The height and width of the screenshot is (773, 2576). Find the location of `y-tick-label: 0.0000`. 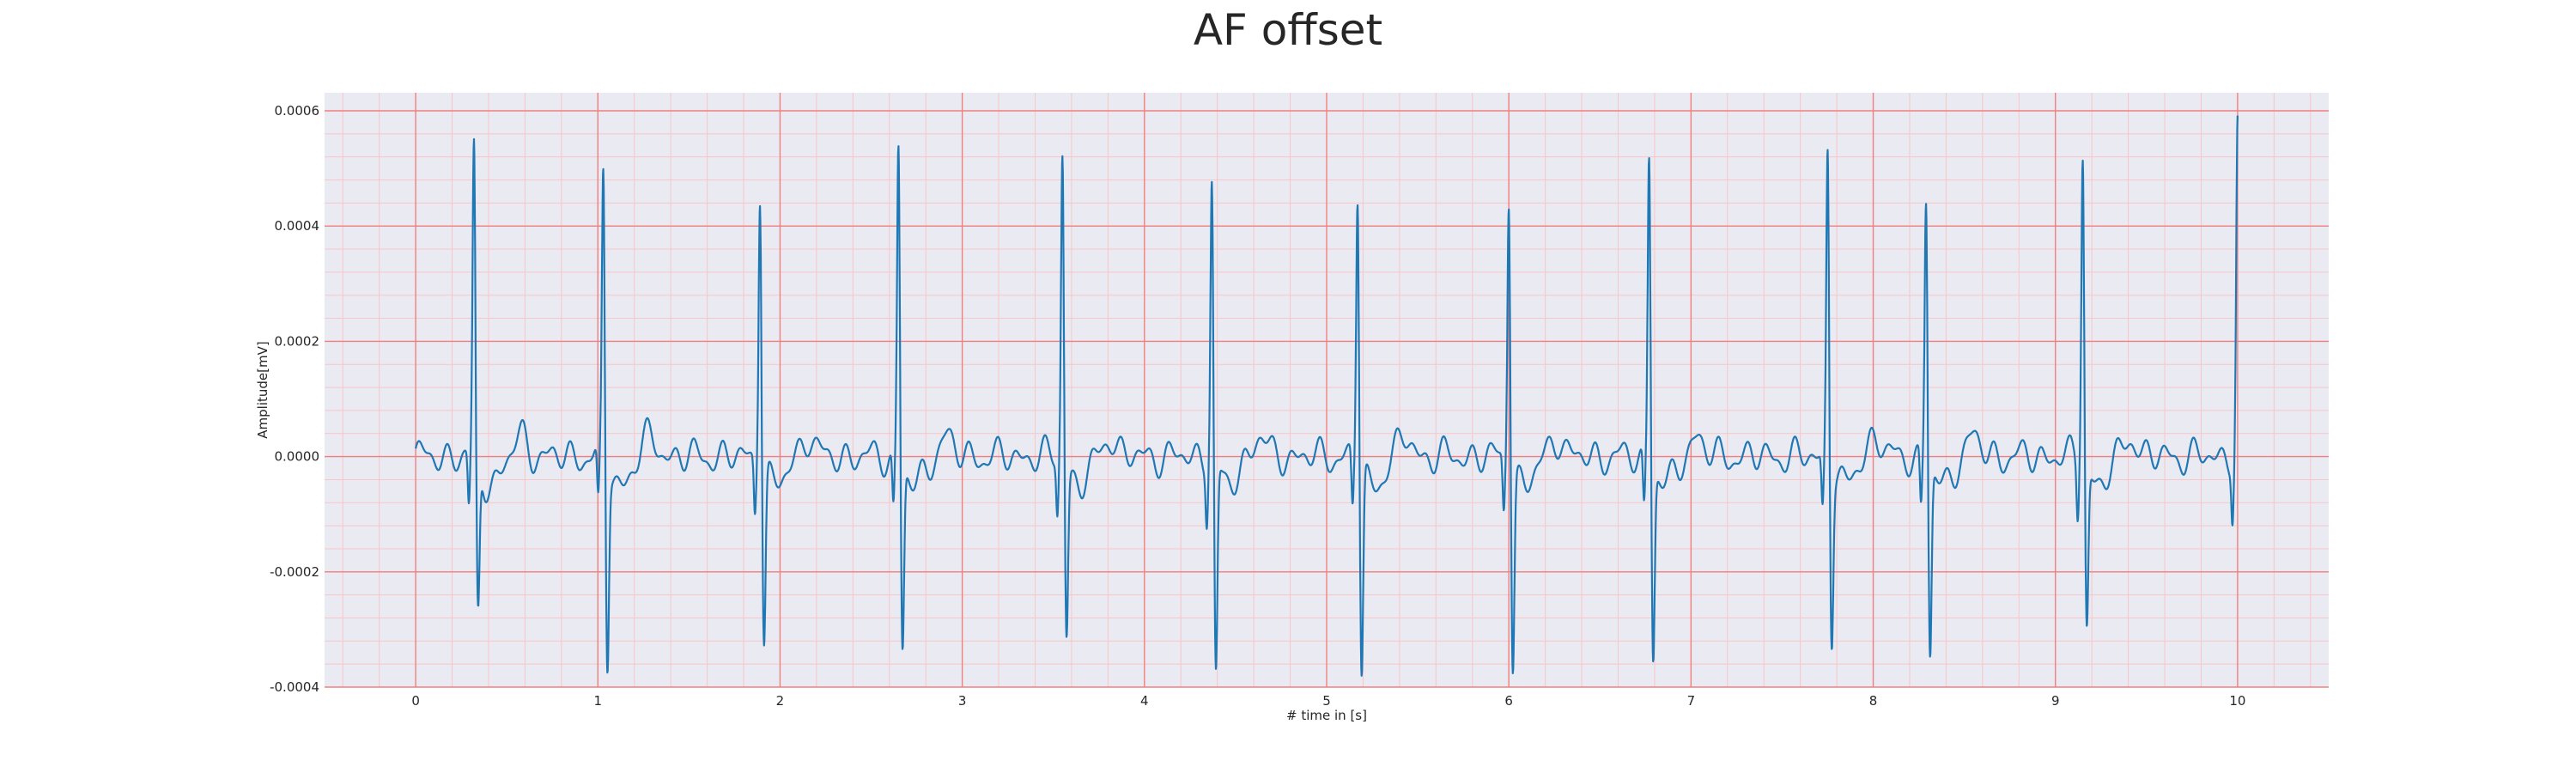

y-tick-label: 0.0000 is located at coordinates (297, 457).